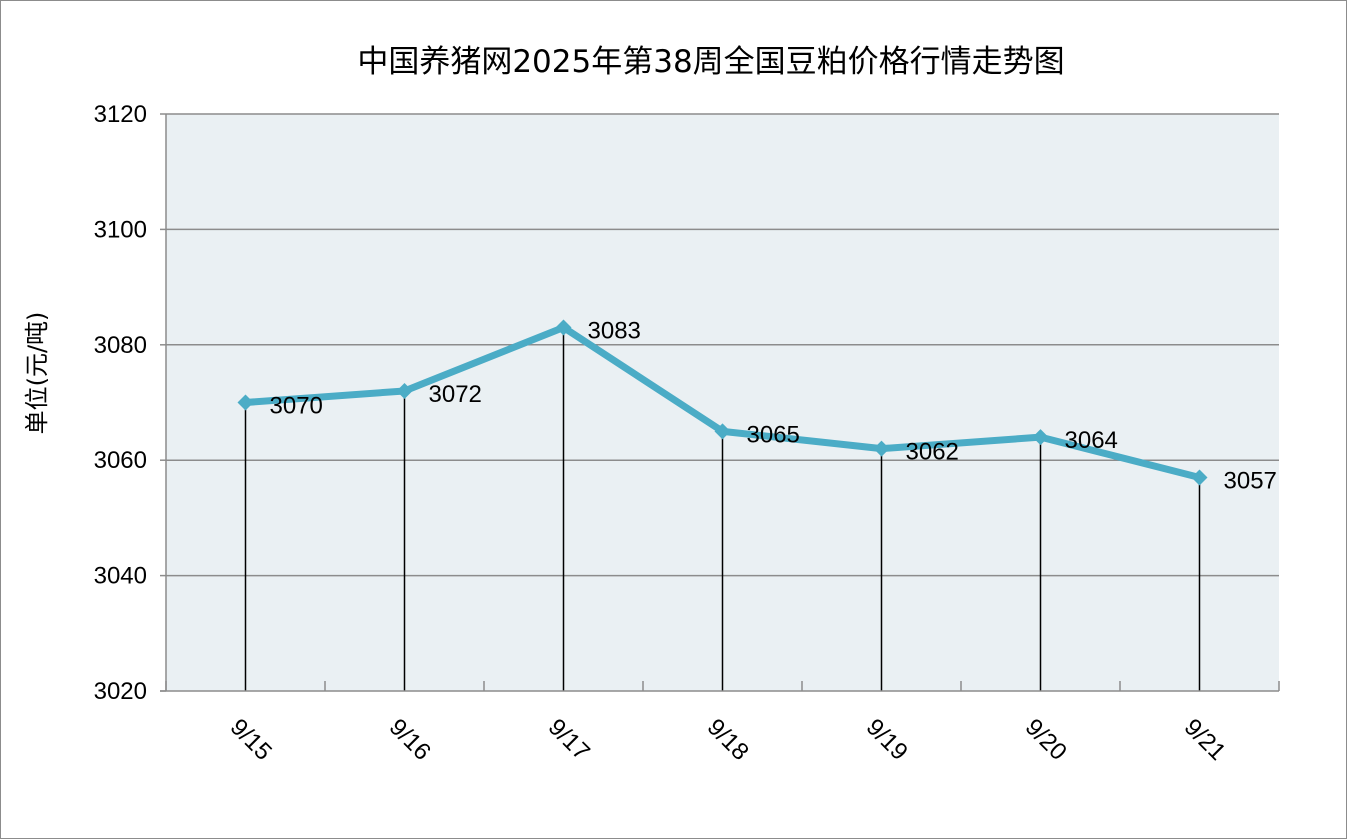 This screenshot has width=1347, height=840. What do you see at coordinates (887, 740) in the screenshot?
I see `x-tick-label: 9/19` at bounding box center [887, 740].